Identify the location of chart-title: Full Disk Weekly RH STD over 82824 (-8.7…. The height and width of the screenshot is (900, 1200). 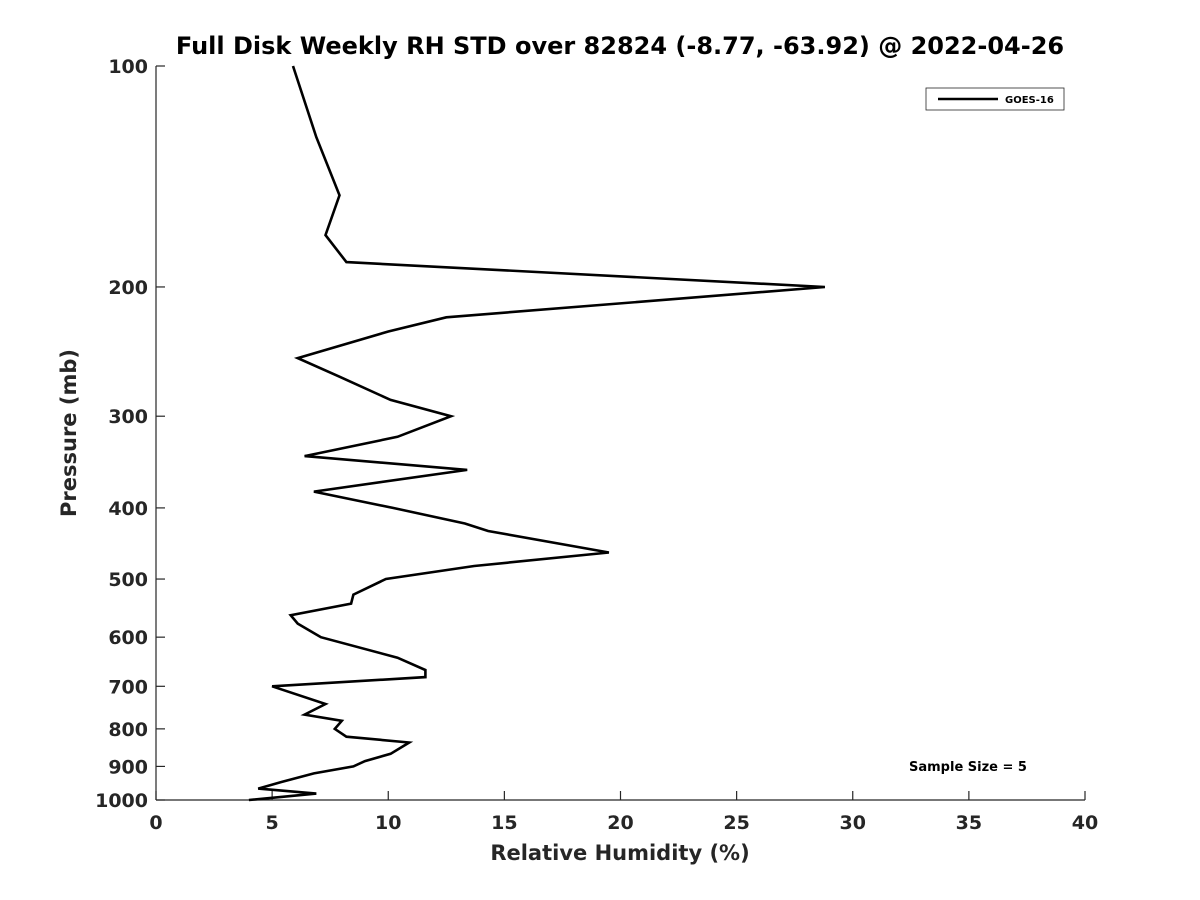
(620, 46).